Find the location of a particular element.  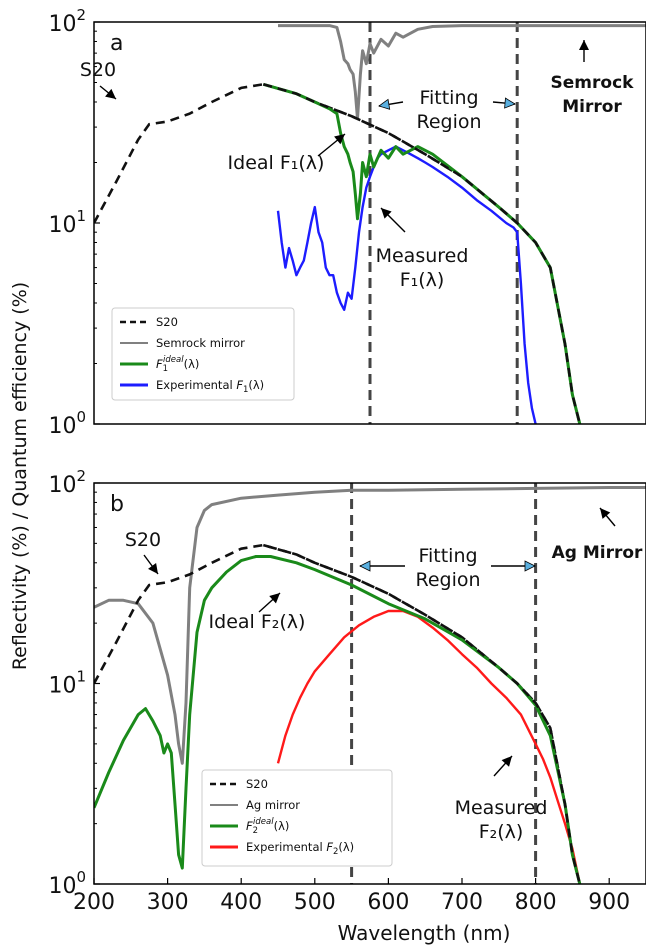

annotation-ideal-f: Ideal F₂(λ) is located at coordinates (257, 612).